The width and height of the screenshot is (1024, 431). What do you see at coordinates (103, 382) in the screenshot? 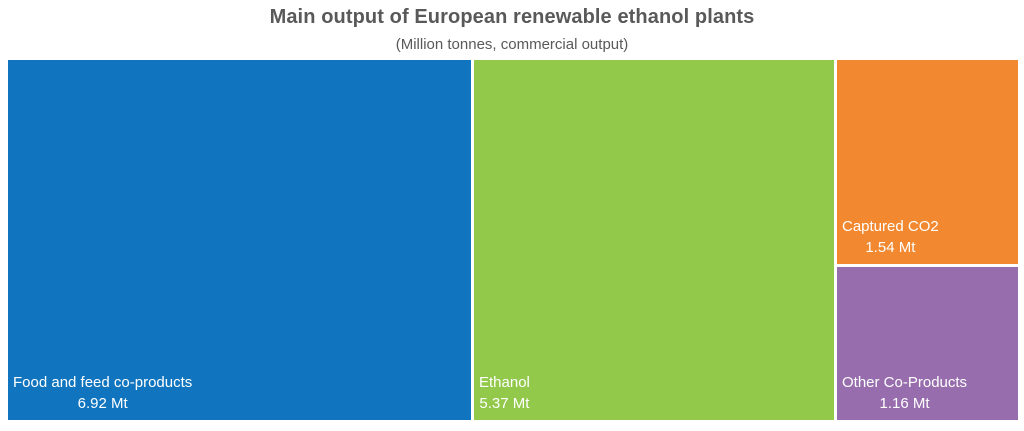
I see `tile-name: Food and feed co-products` at bounding box center [103, 382].